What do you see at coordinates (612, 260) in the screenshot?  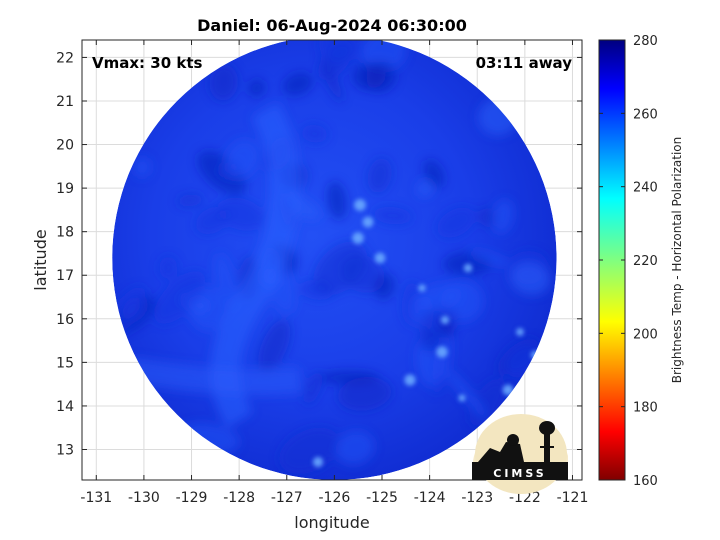 I see `colorbar` at bounding box center [612, 260].